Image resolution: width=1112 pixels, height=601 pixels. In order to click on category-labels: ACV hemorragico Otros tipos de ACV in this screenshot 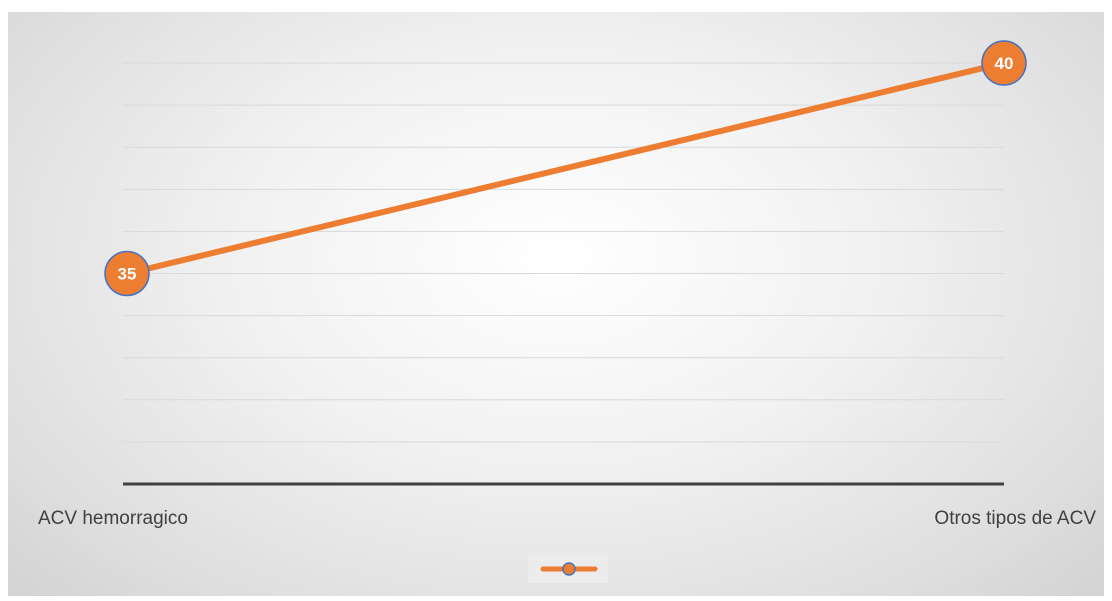, I will do `click(567, 518)`.